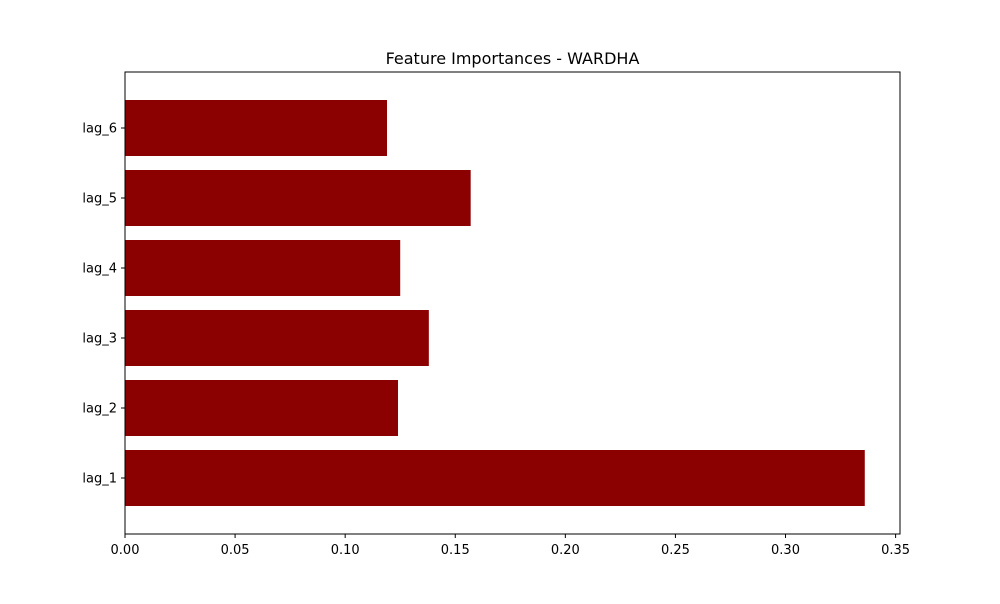  What do you see at coordinates (345, 550) in the screenshot?
I see `x-tick-label-2: 0.10` at bounding box center [345, 550].